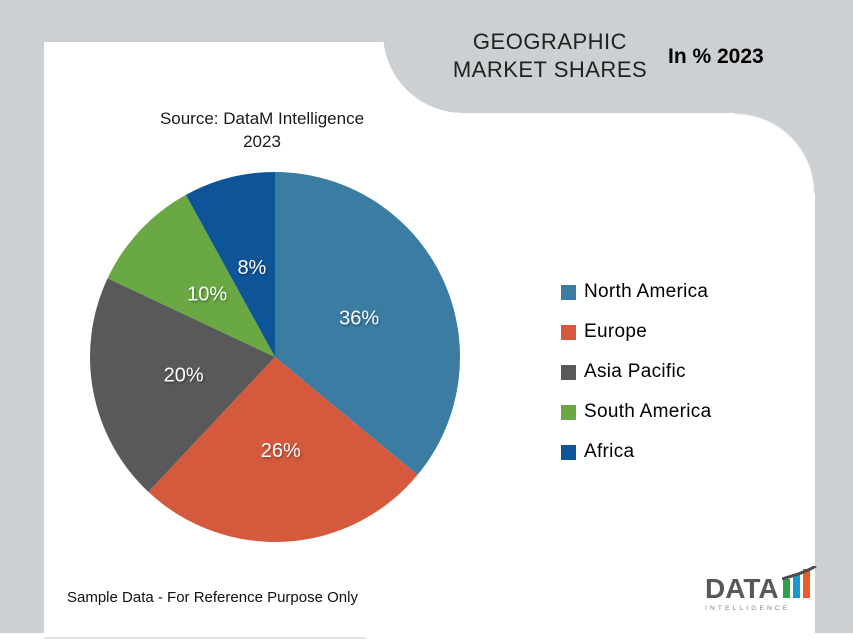  I want to click on logo-swoosh-icon, so click(799, 572).